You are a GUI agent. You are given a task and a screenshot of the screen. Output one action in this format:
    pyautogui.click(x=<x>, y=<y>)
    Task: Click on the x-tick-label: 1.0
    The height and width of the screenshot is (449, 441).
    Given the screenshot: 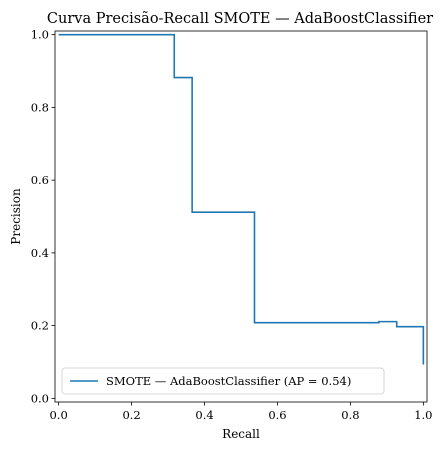 What is the action you would take?
    pyautogui.click(x=423, y=415)
    